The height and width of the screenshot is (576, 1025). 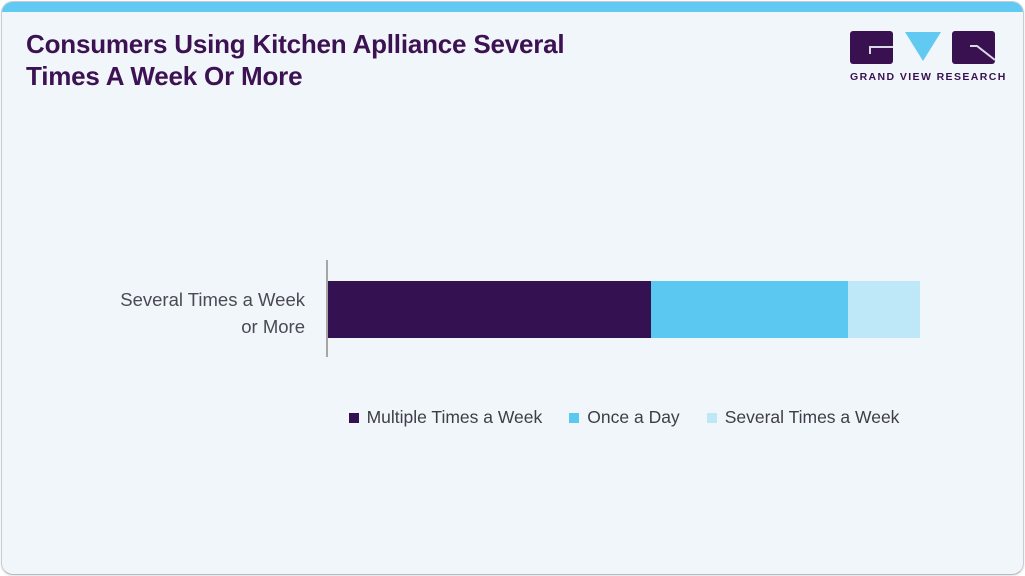 I want to click on stacked-bar, so click(x=624, y=309).